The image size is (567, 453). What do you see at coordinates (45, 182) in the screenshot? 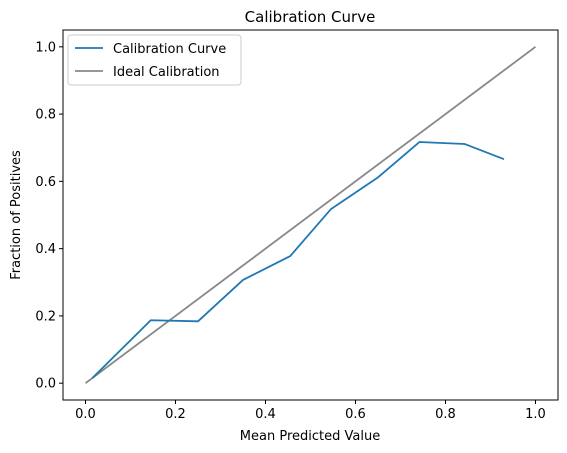
I see `y-tick-label: 0.6` at bounding box center [45, 182].